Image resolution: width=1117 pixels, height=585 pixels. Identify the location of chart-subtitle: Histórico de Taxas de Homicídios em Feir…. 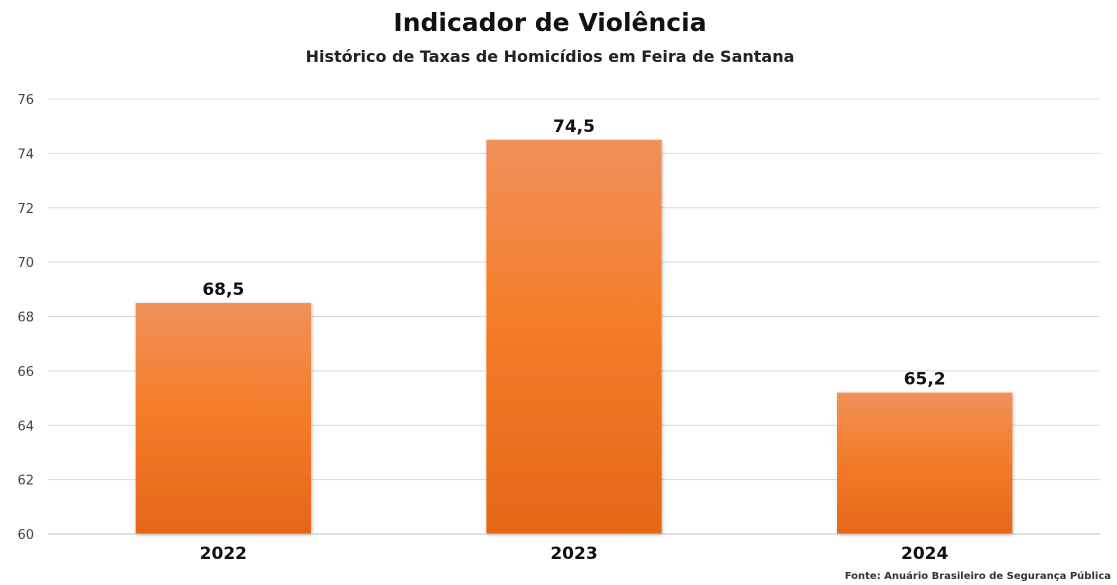
(550, 56).